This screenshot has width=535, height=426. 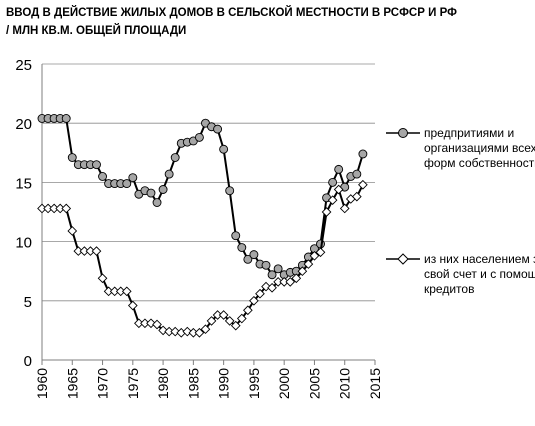 What do you see at coordinates (314, 383) in the screenshot?
I see `x-tick-label-2005: 2005` at bounding box center [314, 383].